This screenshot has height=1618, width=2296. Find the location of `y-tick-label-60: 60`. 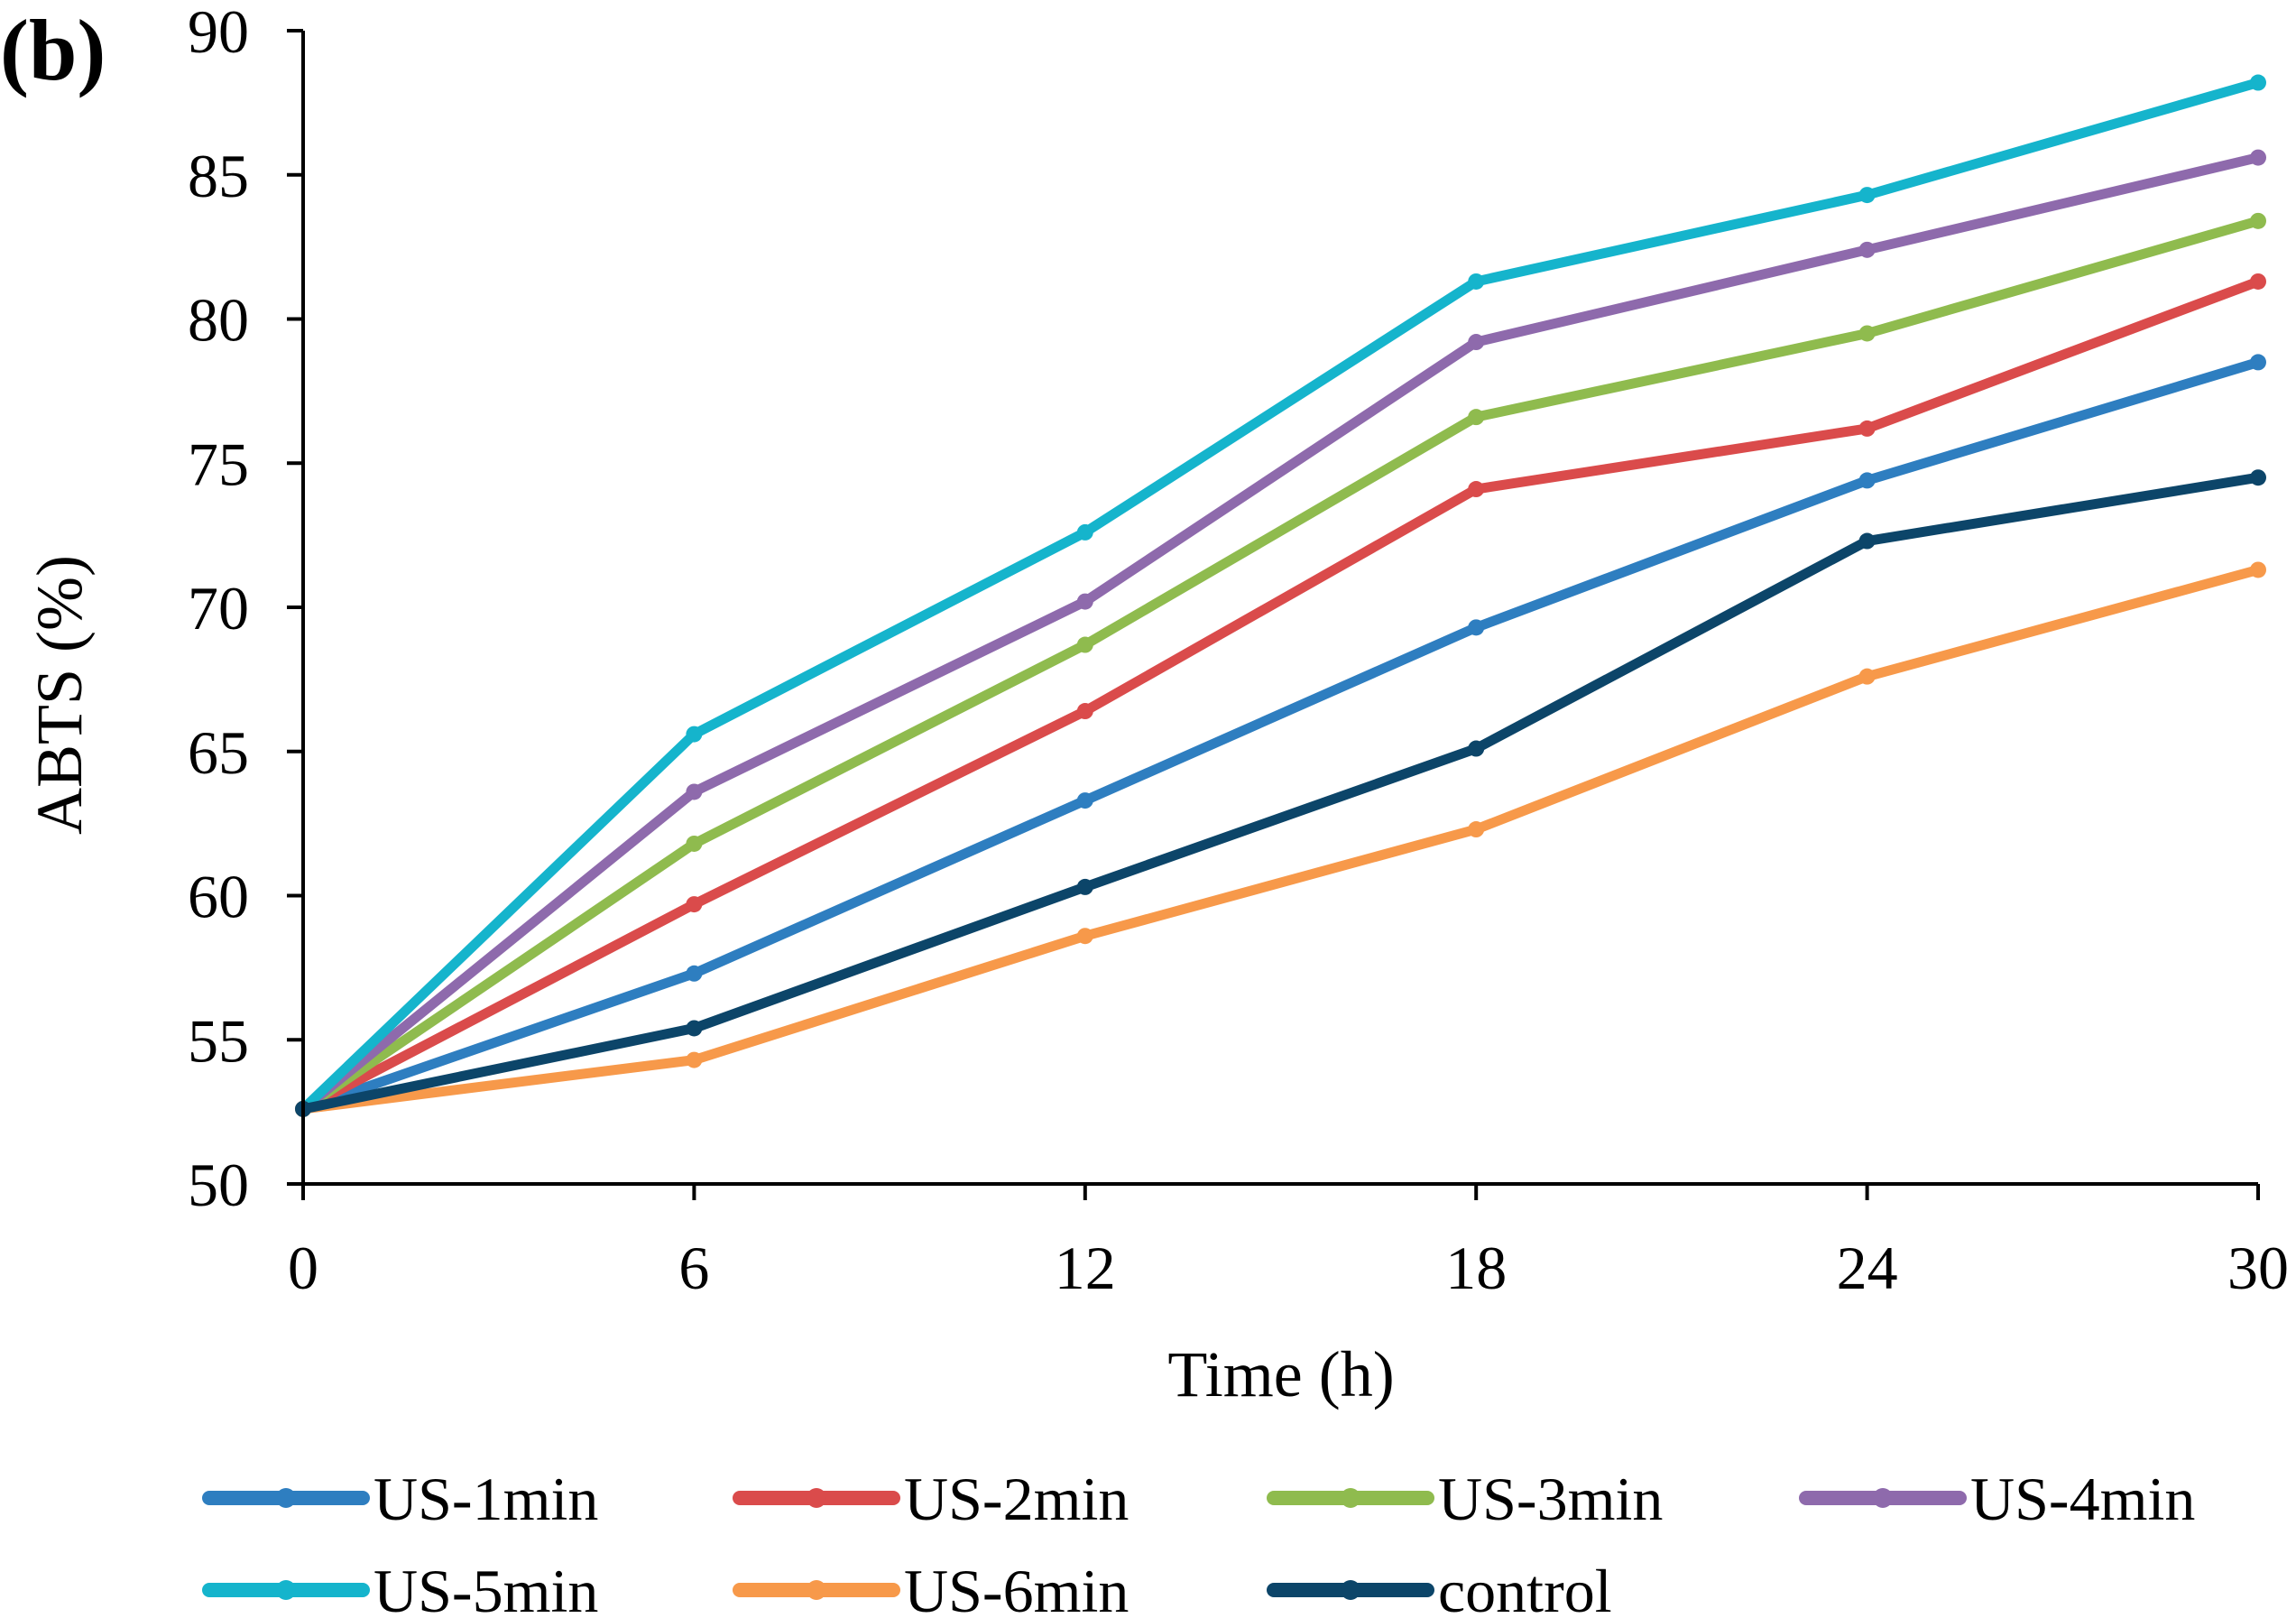

y-tick-label-60: 60 is located at coordinates (218, 897).